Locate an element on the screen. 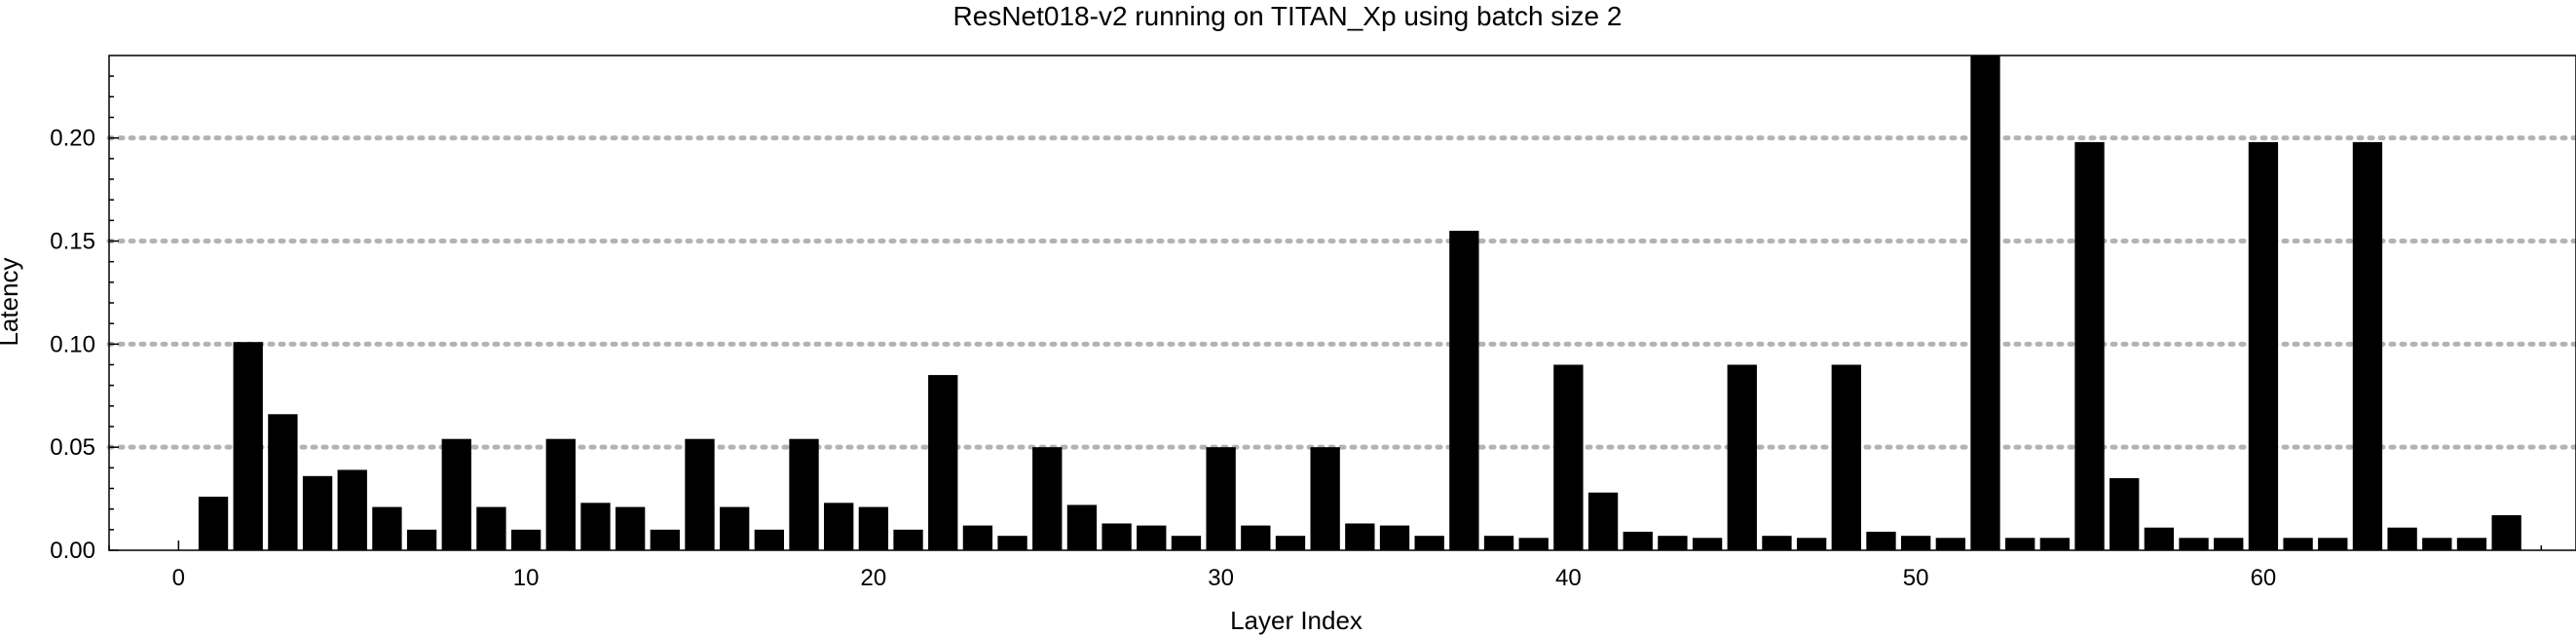 This screenshot has width=2576, height=635. x-axis: 0 10 20 30 40 50 60 is located at coordinates (1325, 566).